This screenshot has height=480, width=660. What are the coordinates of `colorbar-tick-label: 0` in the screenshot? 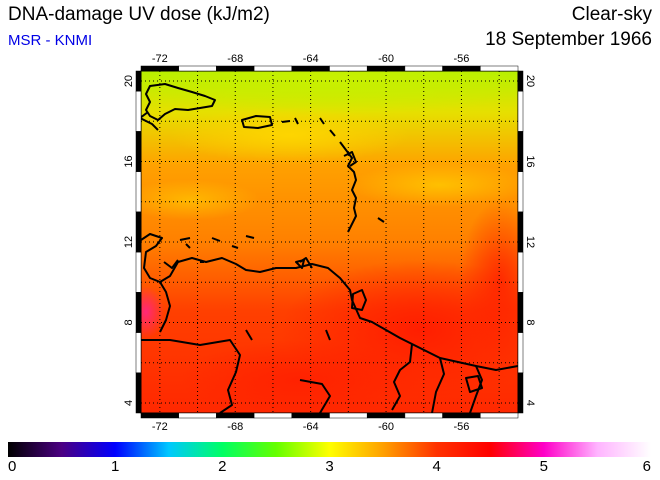 It's located at (12, 466).